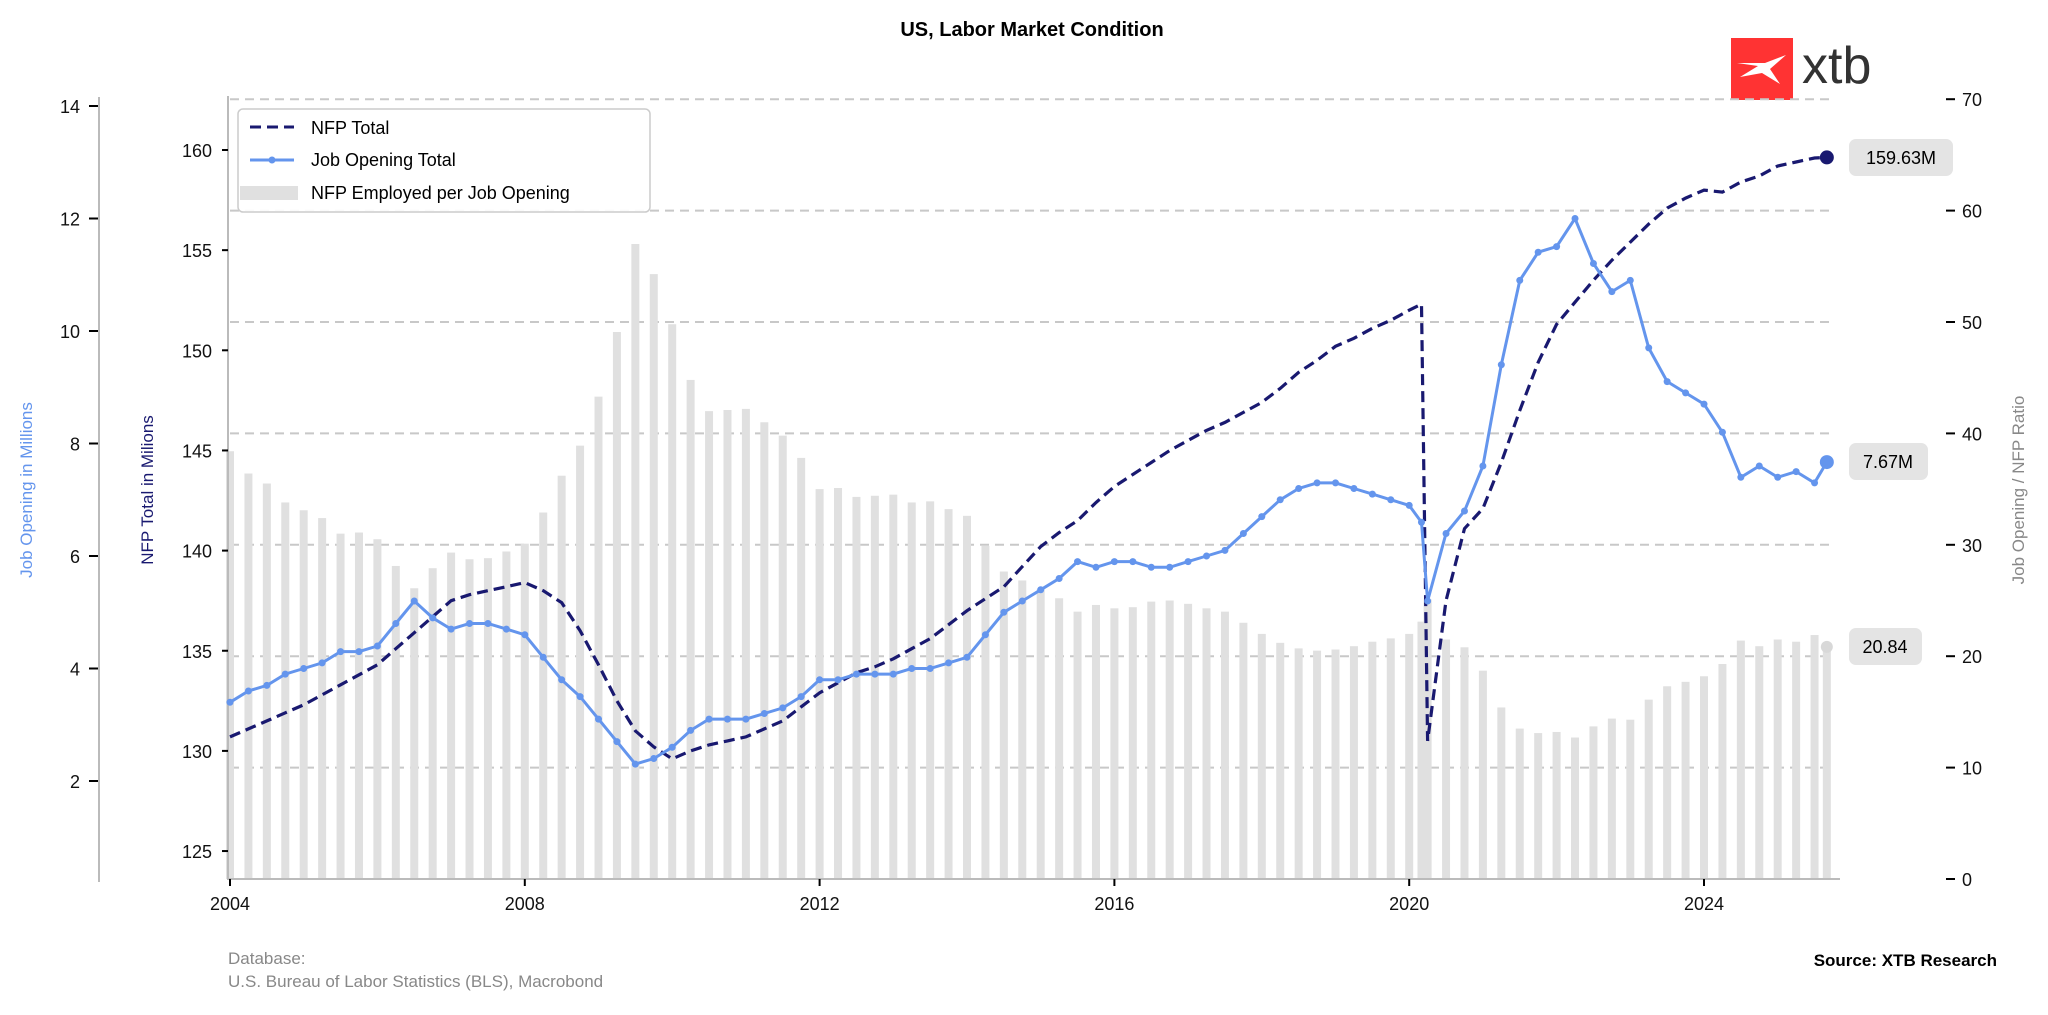 The width and height of the screenshot is (2048, 1015). I want to click on annotation-jo-text: 7.67M, so click(1888, 462).